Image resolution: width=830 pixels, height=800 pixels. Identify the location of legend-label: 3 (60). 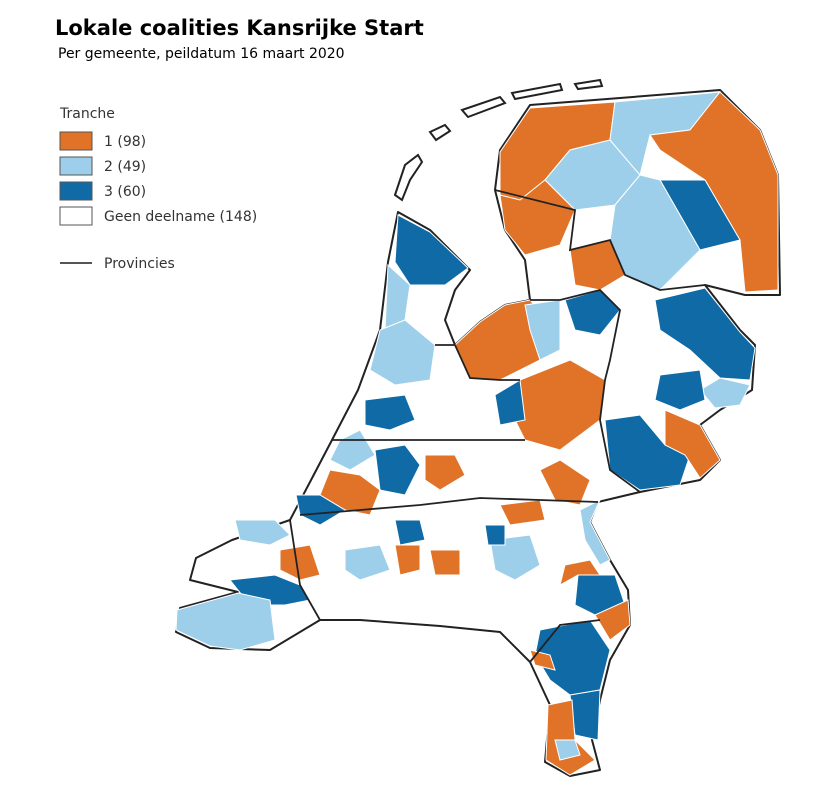
(125, 192).